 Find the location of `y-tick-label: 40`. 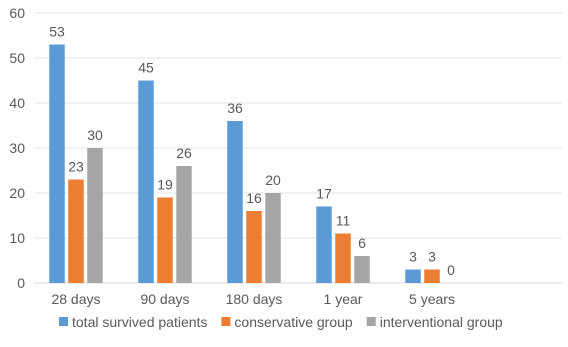

y-tick-label: 40 is located at coordinates (17, 103).